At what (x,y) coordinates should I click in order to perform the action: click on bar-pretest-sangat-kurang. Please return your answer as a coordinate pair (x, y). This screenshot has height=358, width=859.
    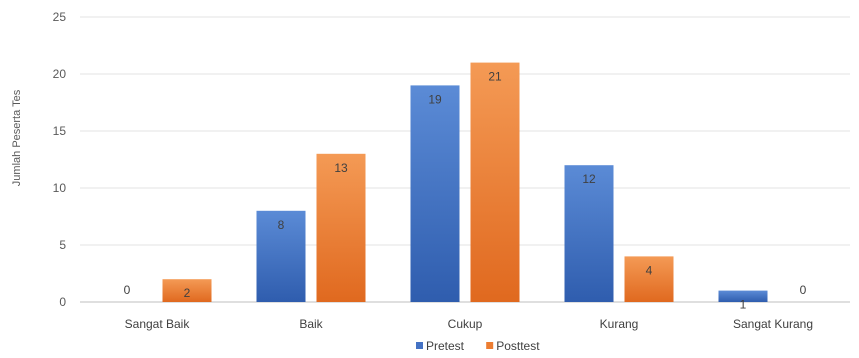
    Looking at the image, I should click on (743, 296).